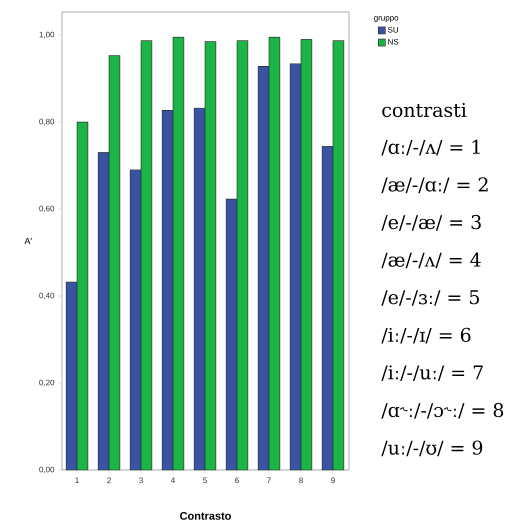  I want to click on x-axis-title: Contrasto, so click(205, 516).